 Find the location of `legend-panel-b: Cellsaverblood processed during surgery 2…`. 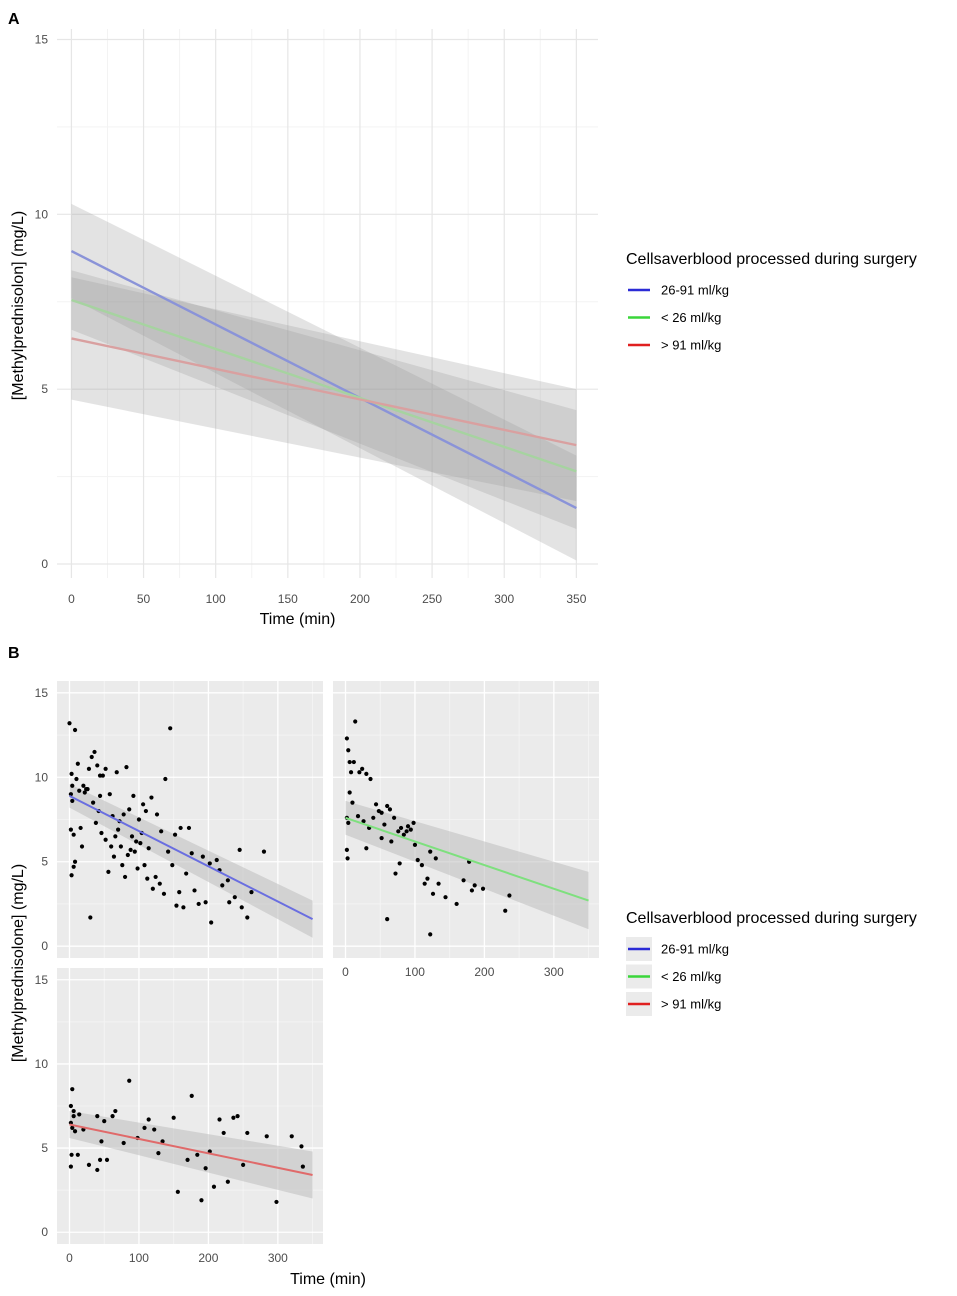

legend-panel-b: Cellsaverblood processed during surgery 2… is located at coordinates (771, 963).